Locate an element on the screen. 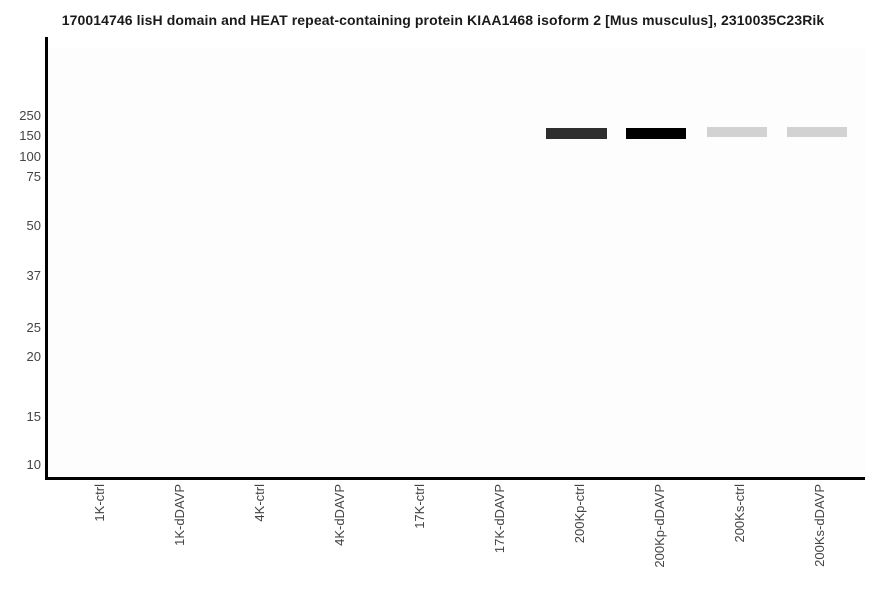 This screenshot has height=595, width=886. x-lane-label: 200Kp-ctrl is located at coordinates (579, 514).